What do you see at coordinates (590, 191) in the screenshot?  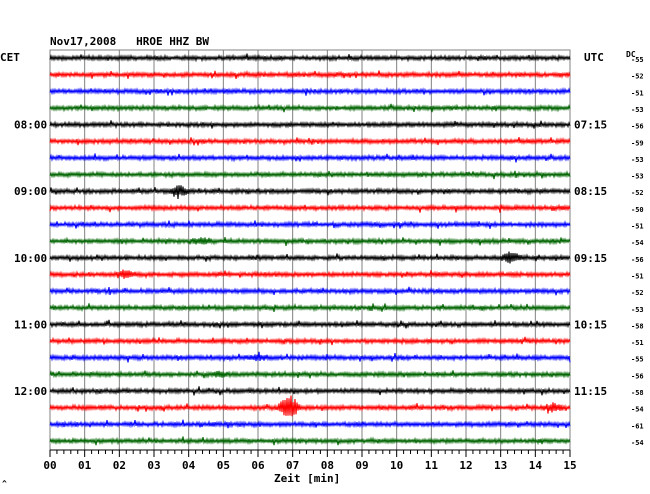 I see `right-time-label: 08:15` at bounding box center [590, 191].